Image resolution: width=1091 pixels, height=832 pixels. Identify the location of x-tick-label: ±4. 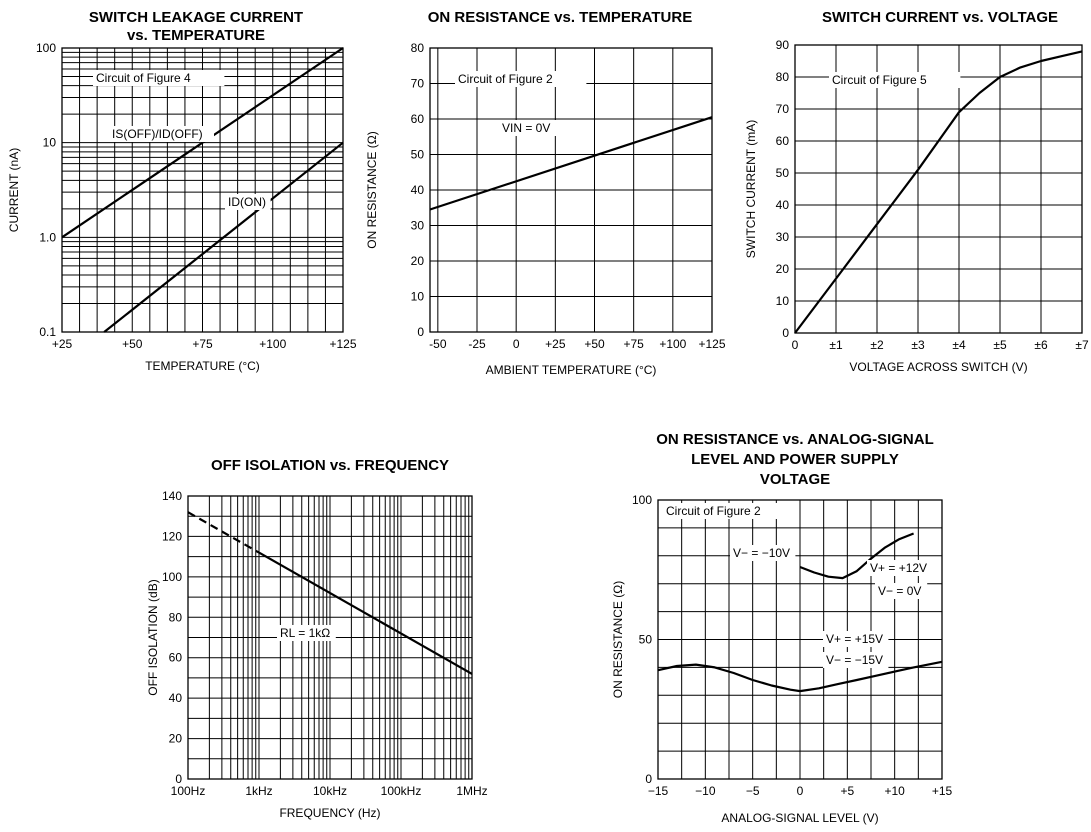
(959, 345).